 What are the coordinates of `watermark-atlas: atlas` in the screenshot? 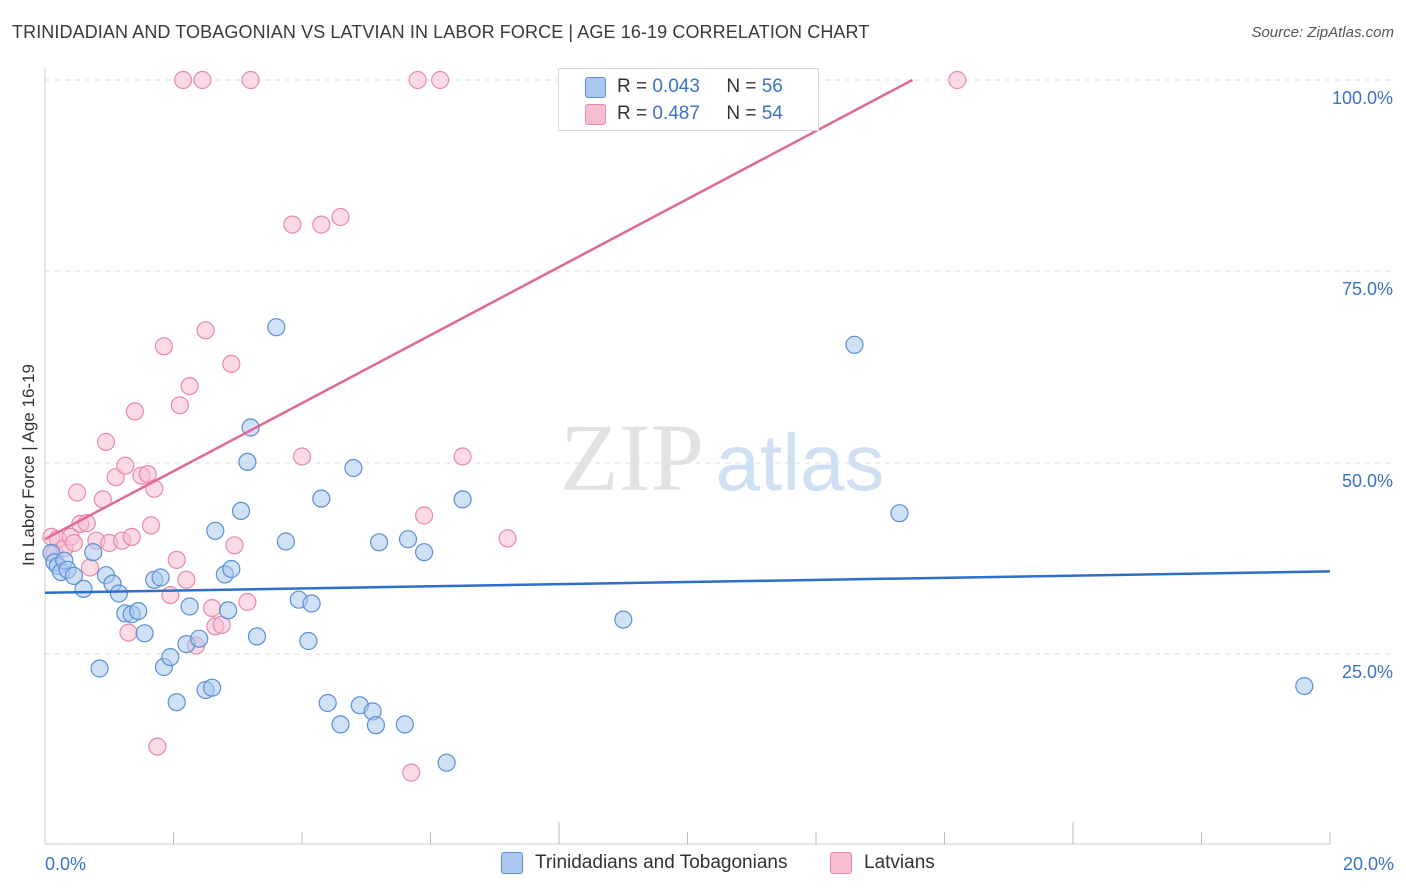 It's located at (800, 462).